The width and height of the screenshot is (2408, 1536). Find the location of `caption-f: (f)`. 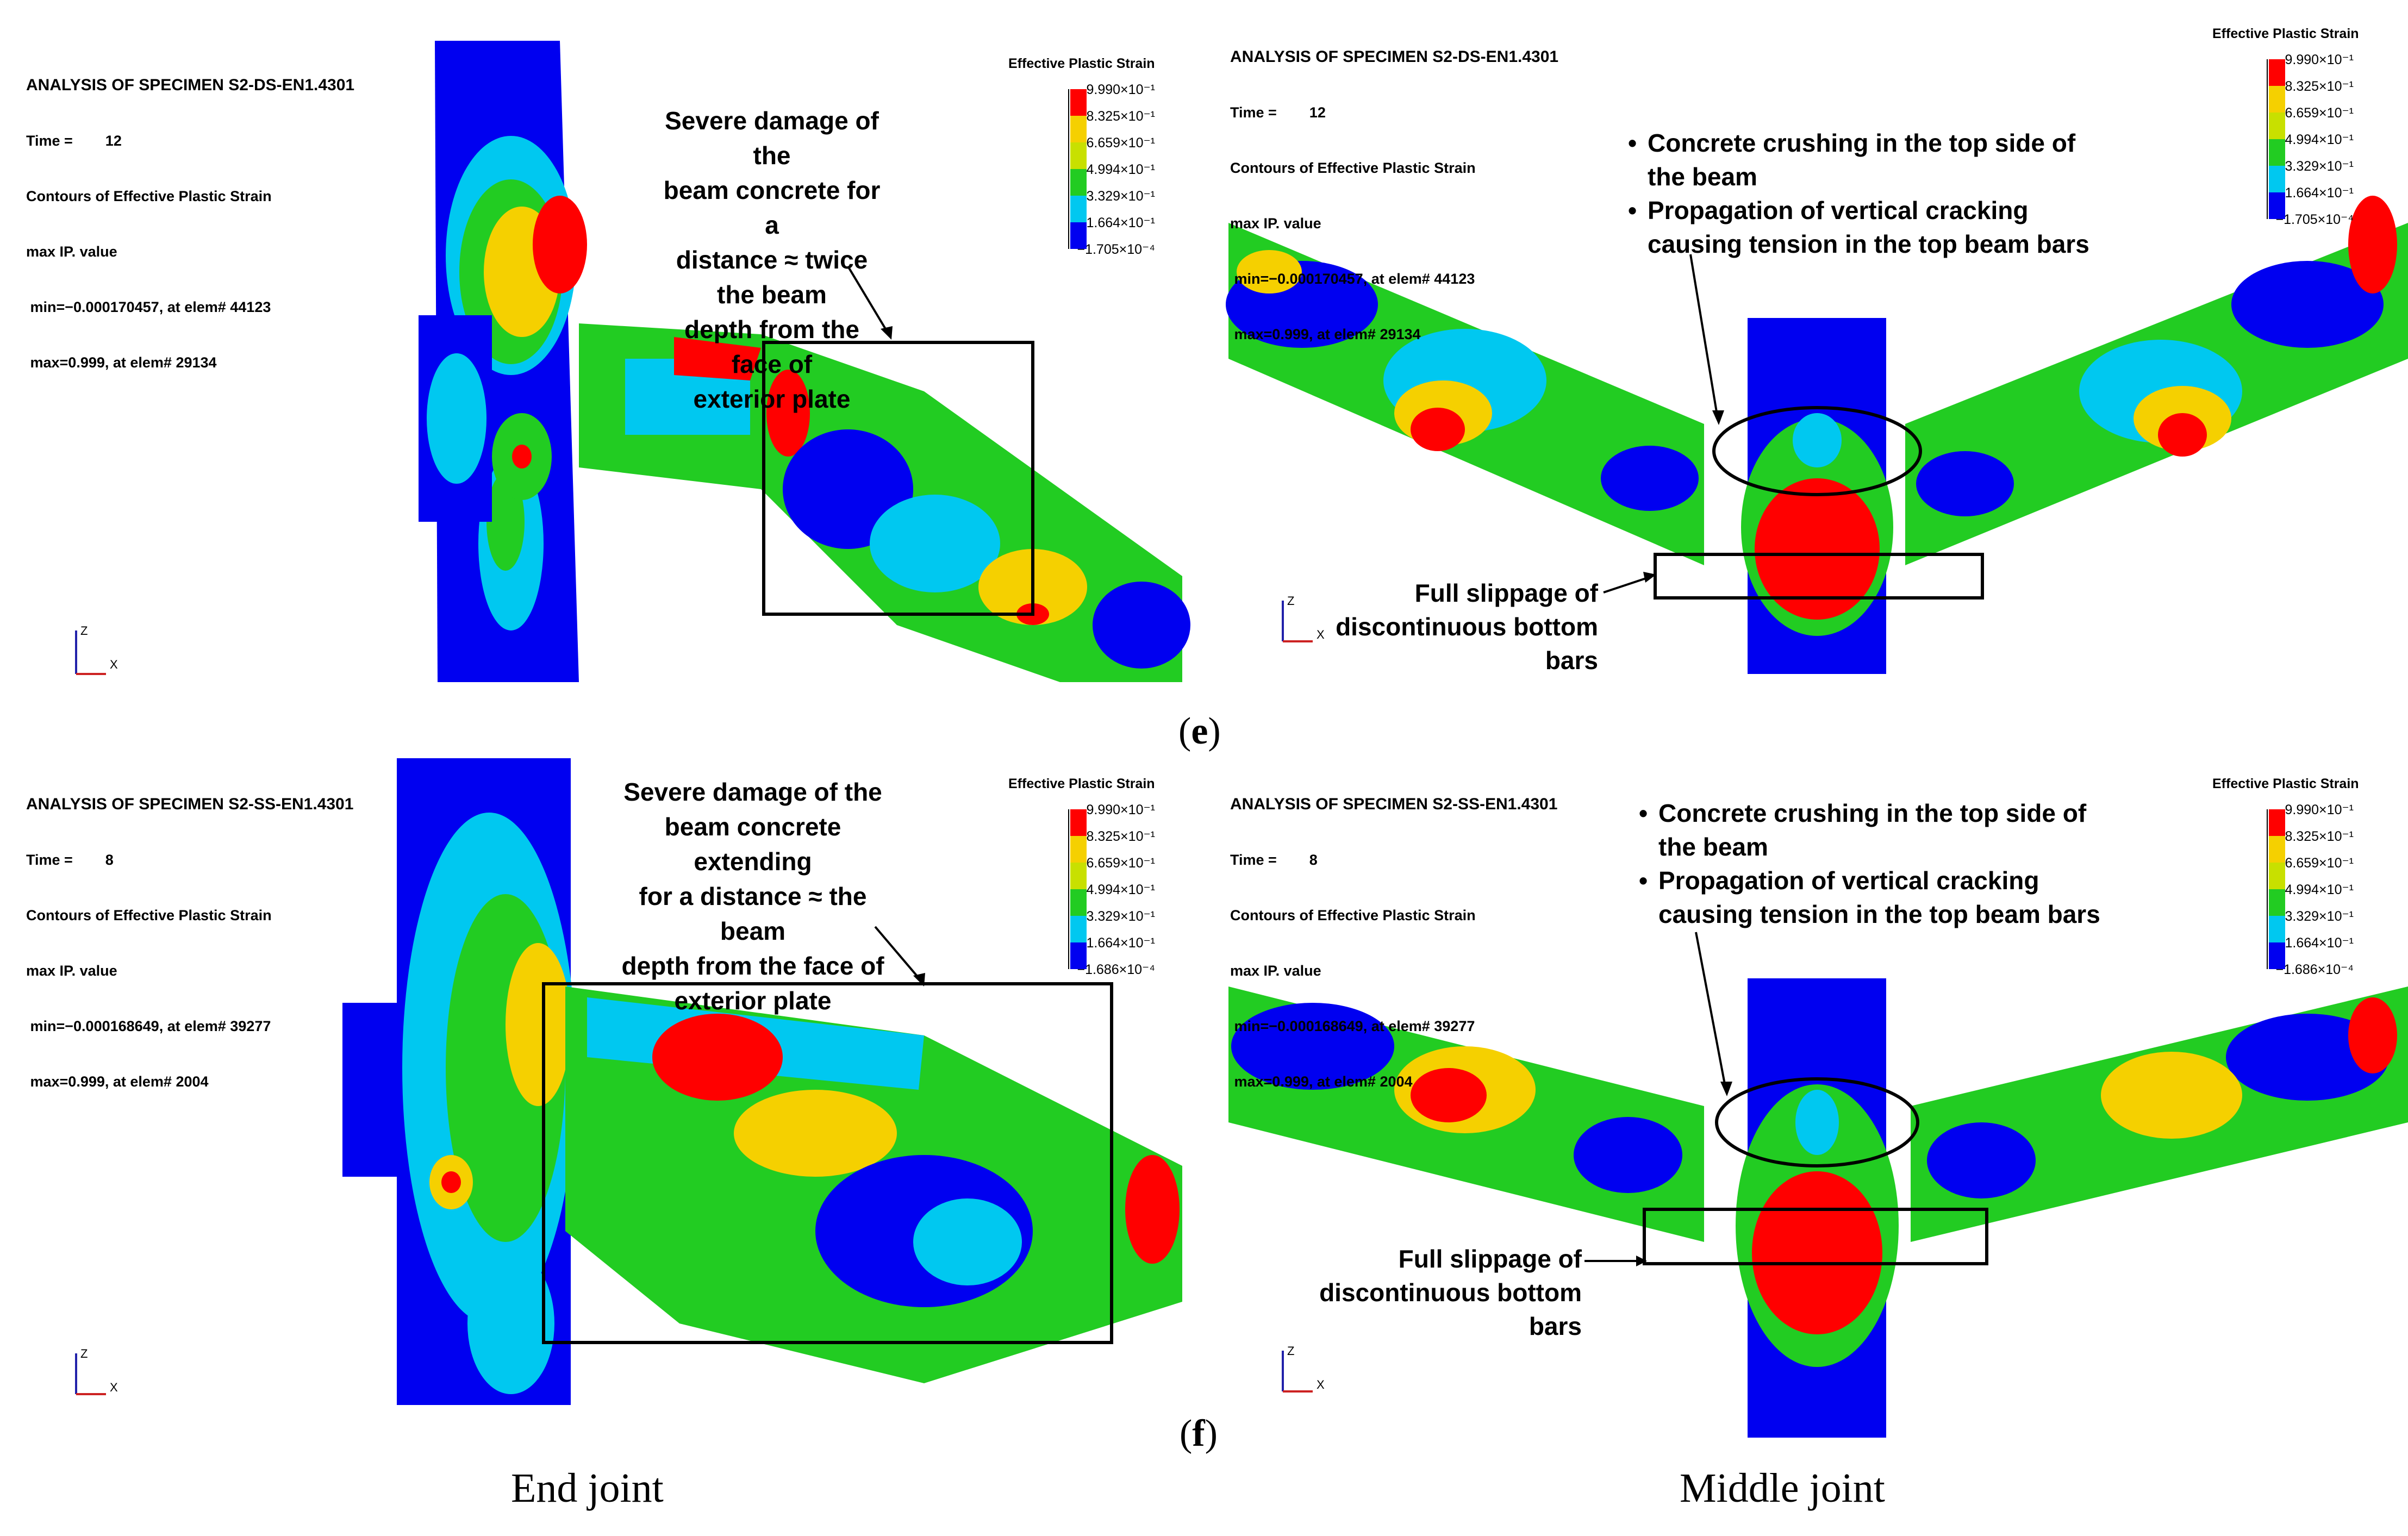

caption-f: (f) is located at coordinates (1199, 1433).